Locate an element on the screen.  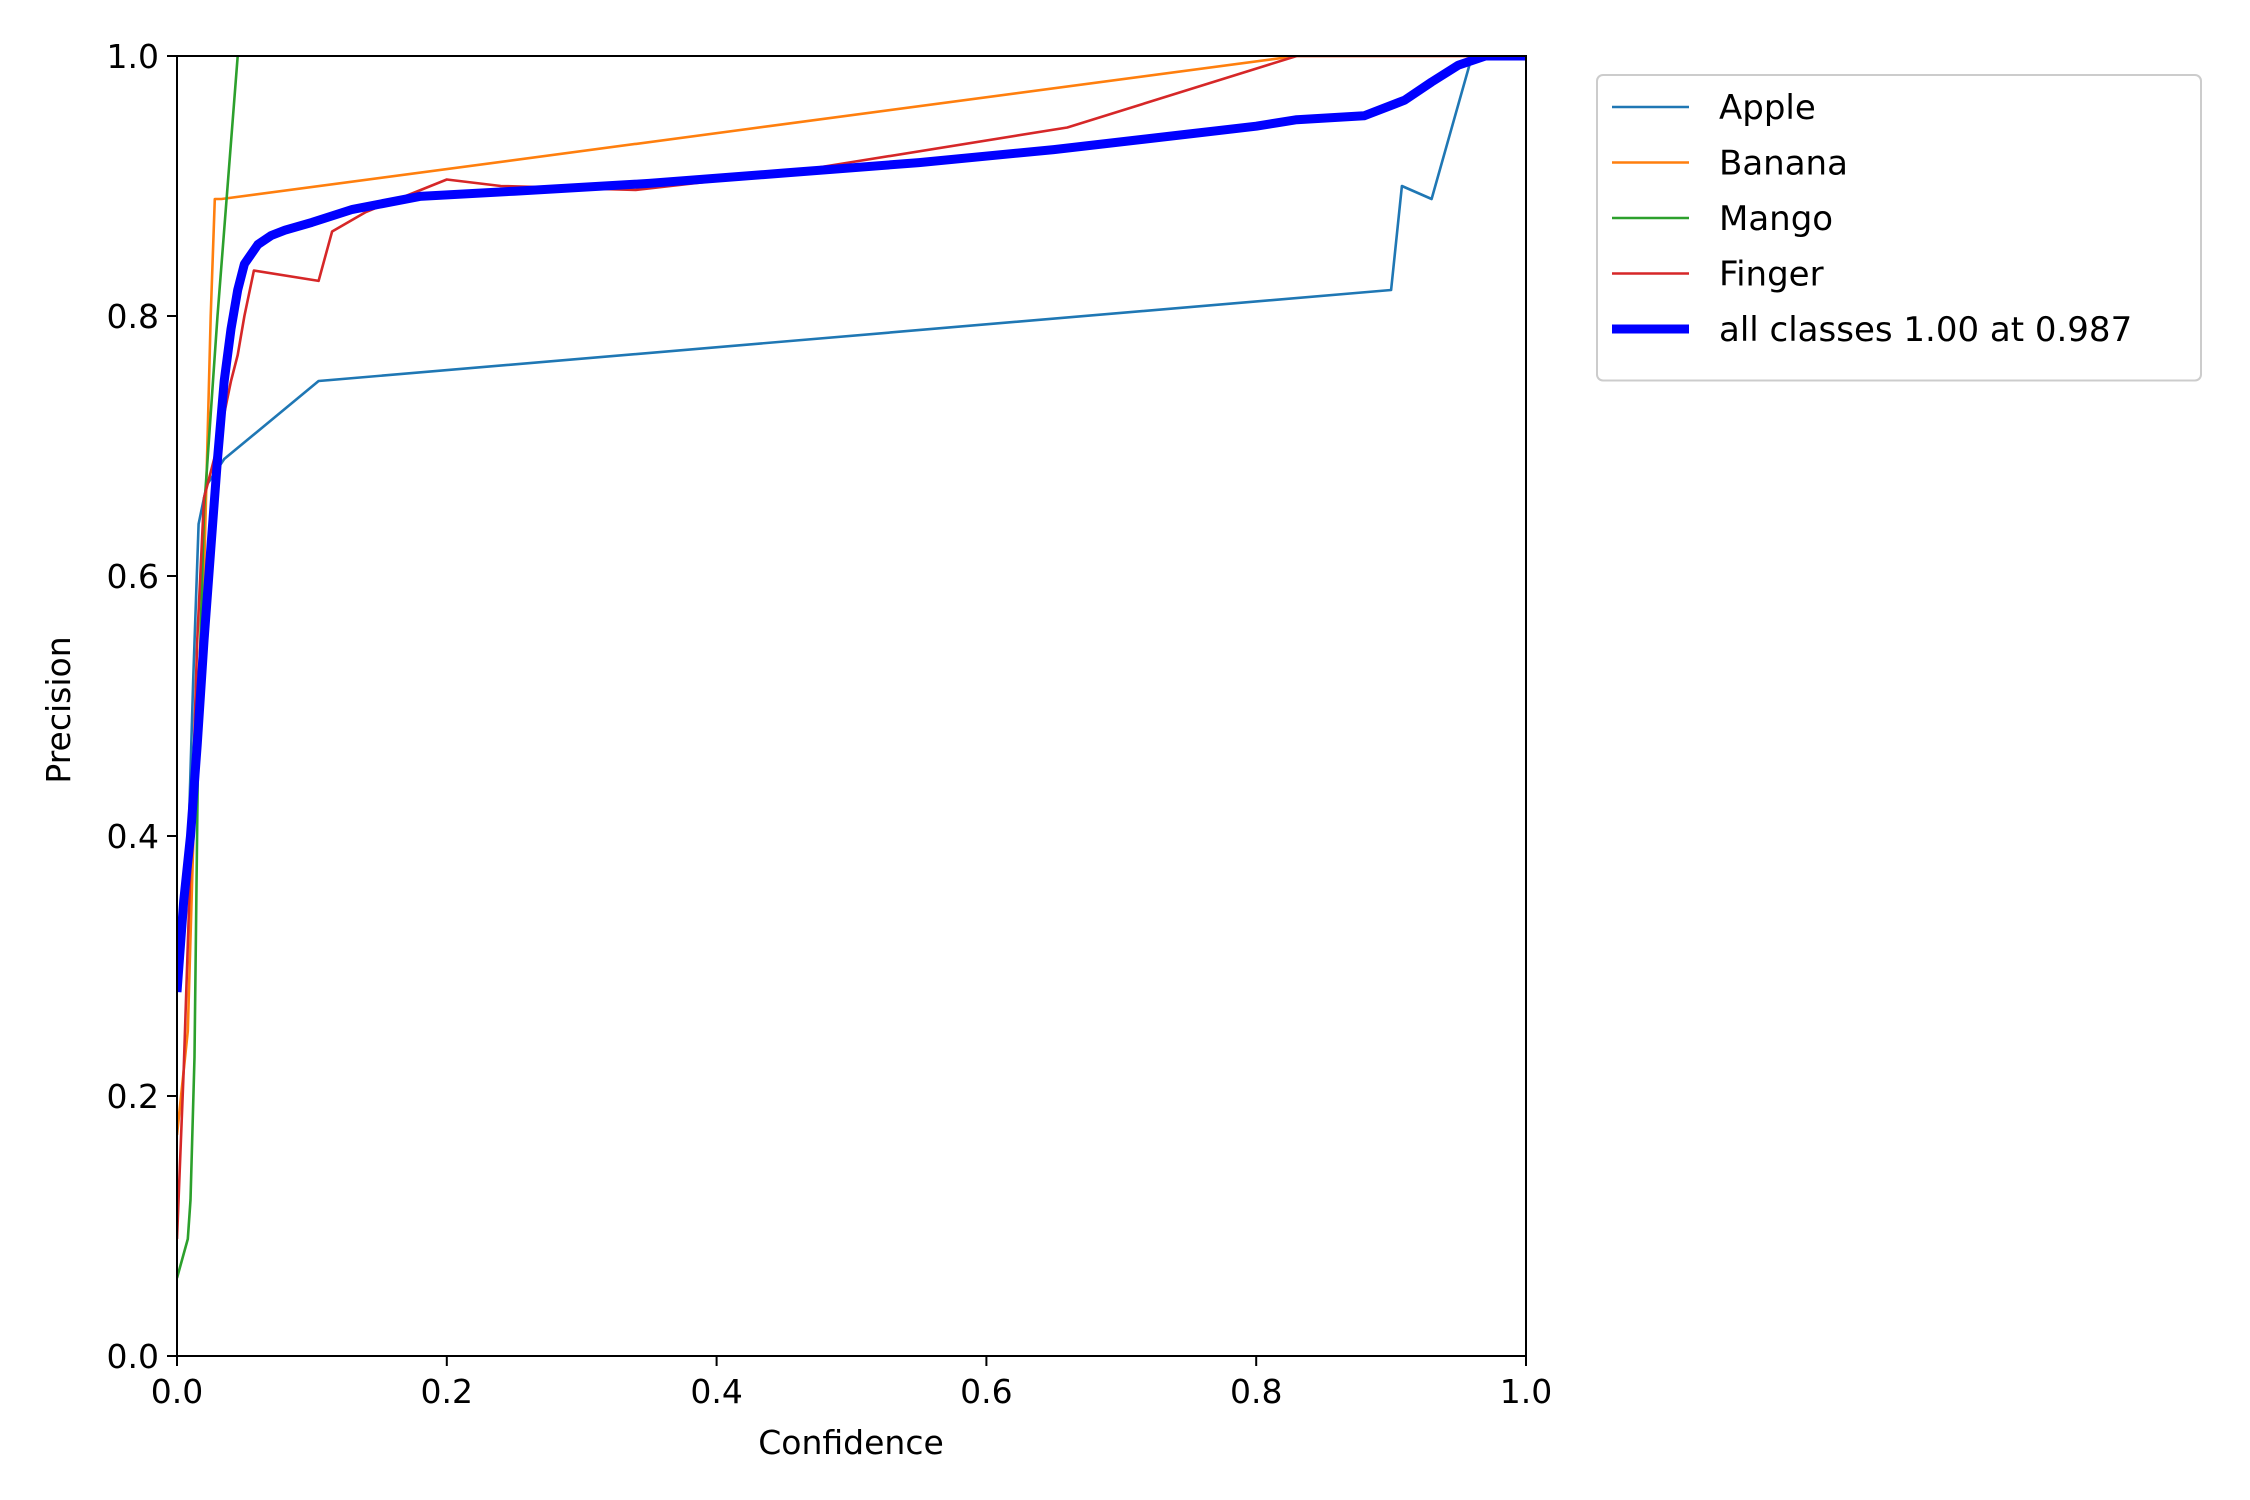
y-axis-label: Precision is located at coordinates (58, 709).